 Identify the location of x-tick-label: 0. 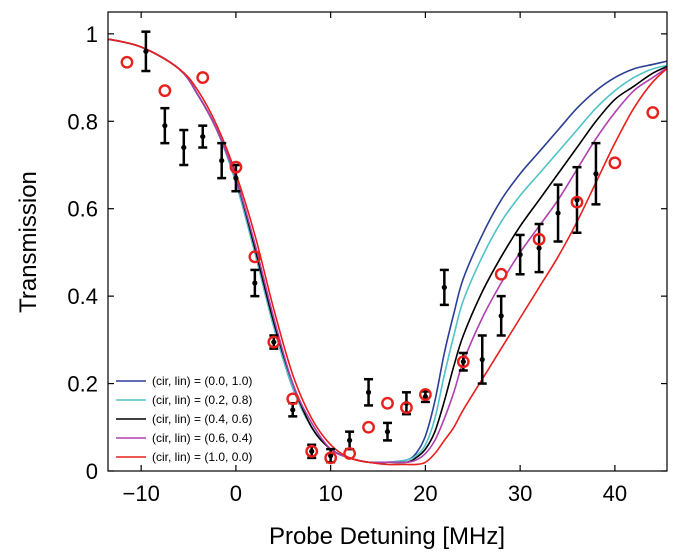
(236, 493).